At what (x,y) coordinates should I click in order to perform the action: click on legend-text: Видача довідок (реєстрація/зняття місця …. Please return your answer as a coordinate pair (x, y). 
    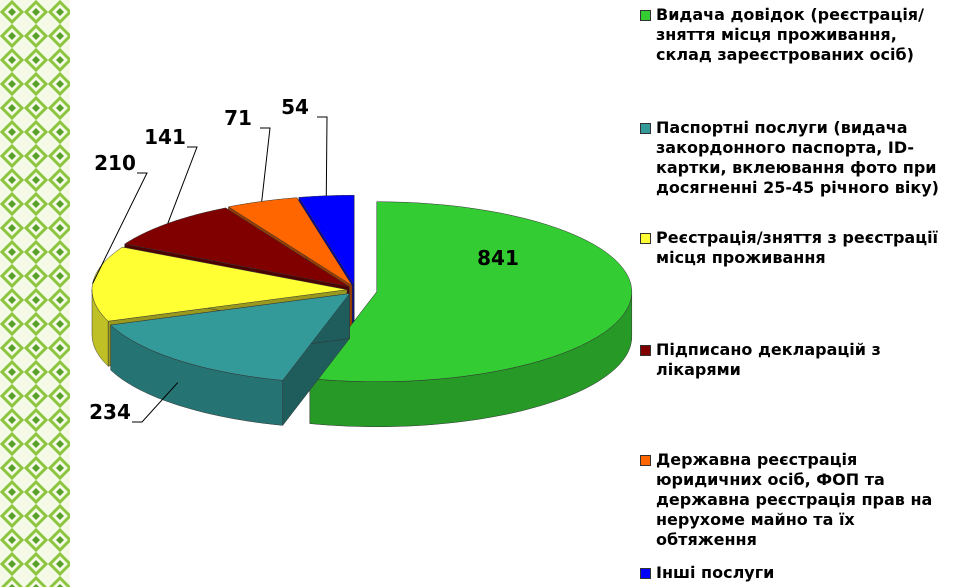
    Looking at the image, I should click on (790, 34).